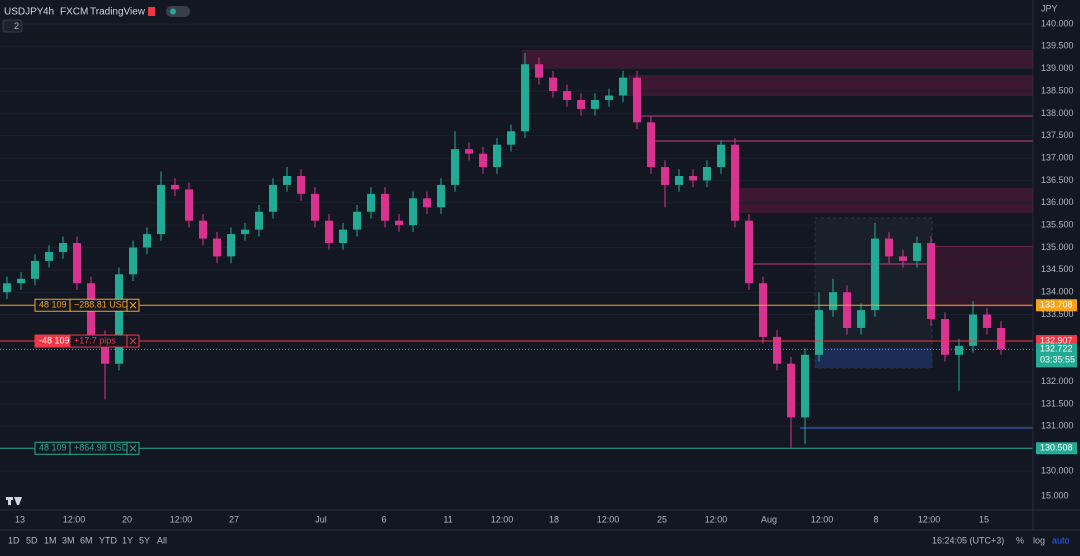 The height and width of the screenshot is (556, 1080). Describe the element at coordinates (12, 26) in the screenshot. I see `collapse-button` at that location.